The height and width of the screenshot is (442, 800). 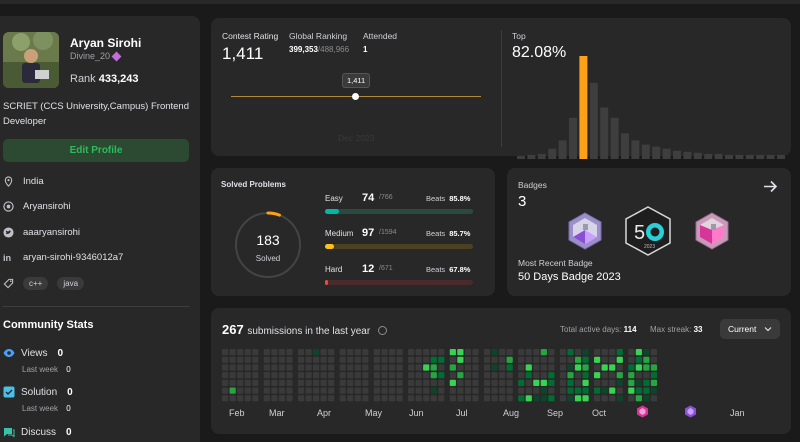 What do you see at coordinates (648, 231) in the screenshot?
I see `badge-50-days-icon: 5 2023` at bounding box center [648, 231].